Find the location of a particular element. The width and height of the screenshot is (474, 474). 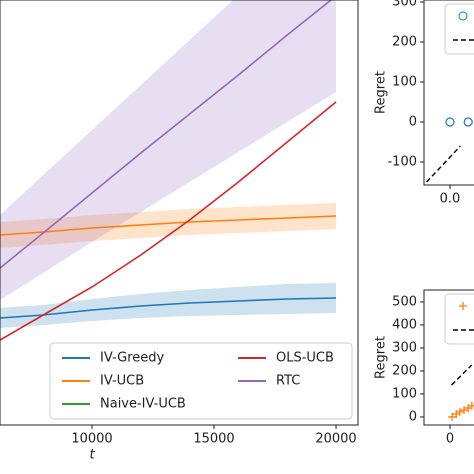

y-tick-label: 500 is located at coordinates (404, 301).